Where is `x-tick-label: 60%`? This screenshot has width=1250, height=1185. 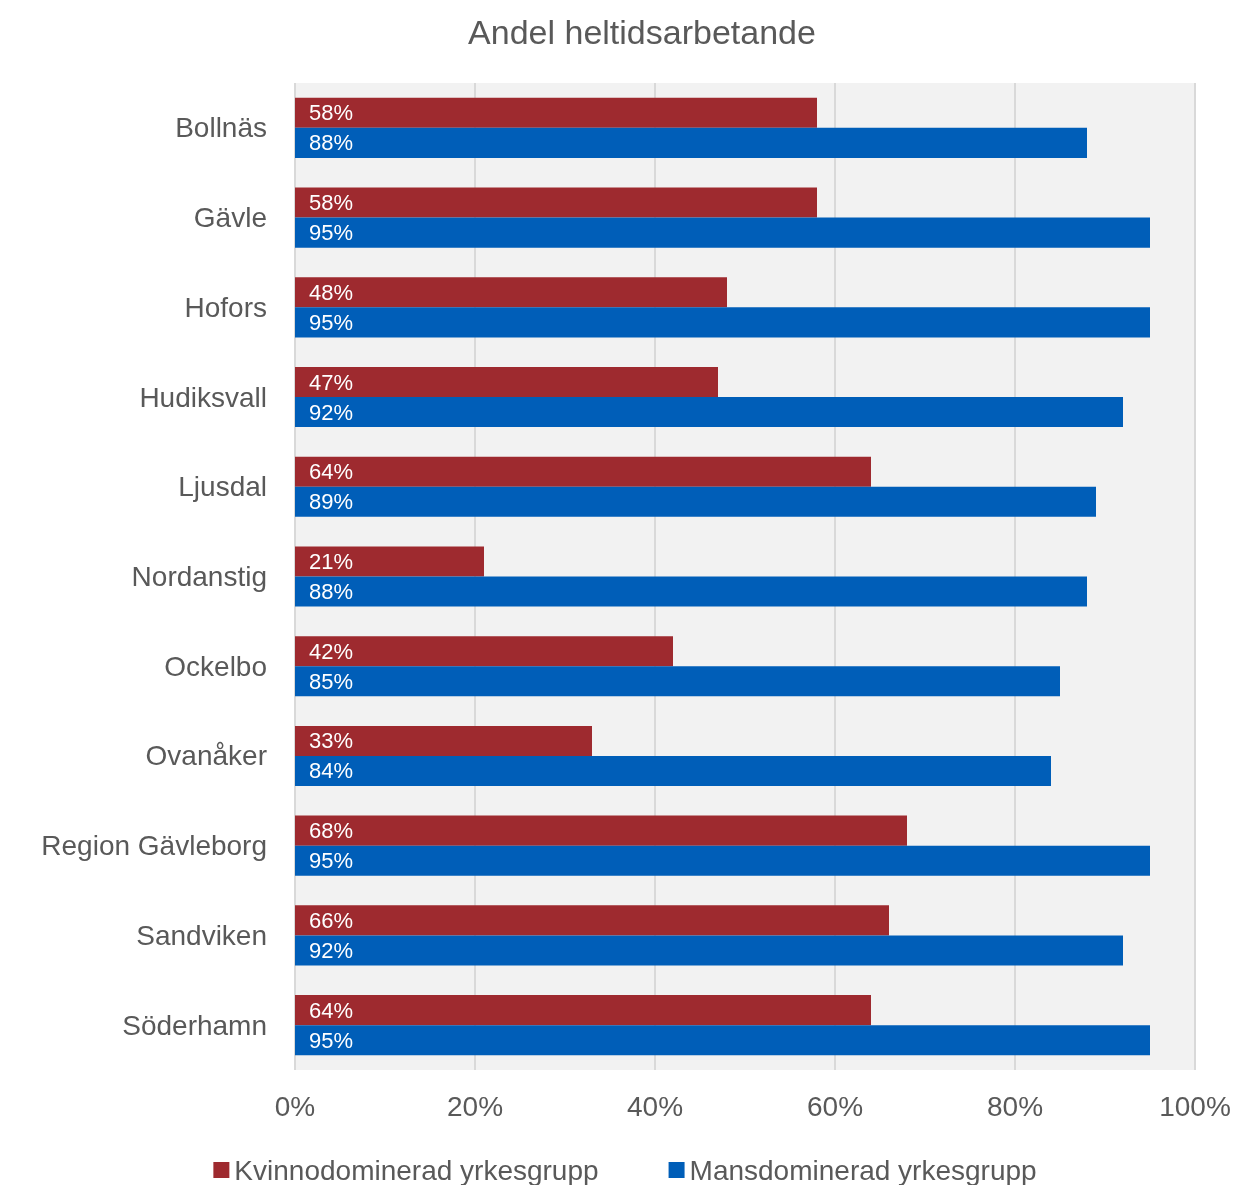
x-tick-label: 60% is located at coordinates (835, 1106).